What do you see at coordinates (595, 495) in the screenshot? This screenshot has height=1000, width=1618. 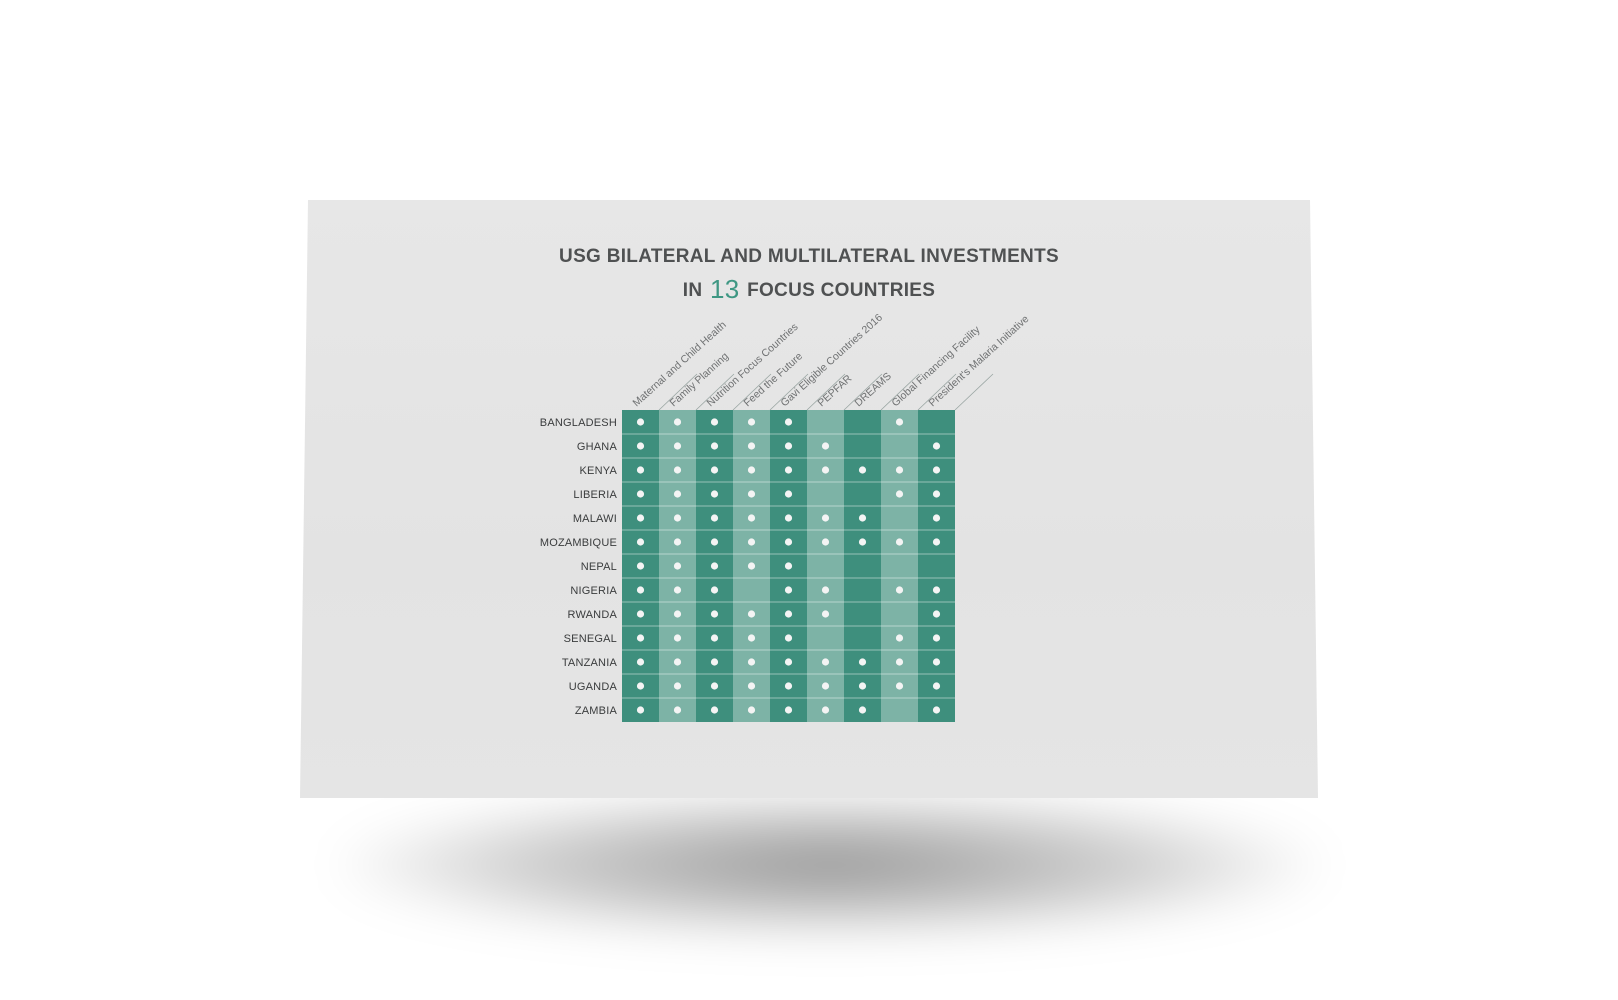 I see `country-label: LIBERIA` at bounding box center [595, 495].